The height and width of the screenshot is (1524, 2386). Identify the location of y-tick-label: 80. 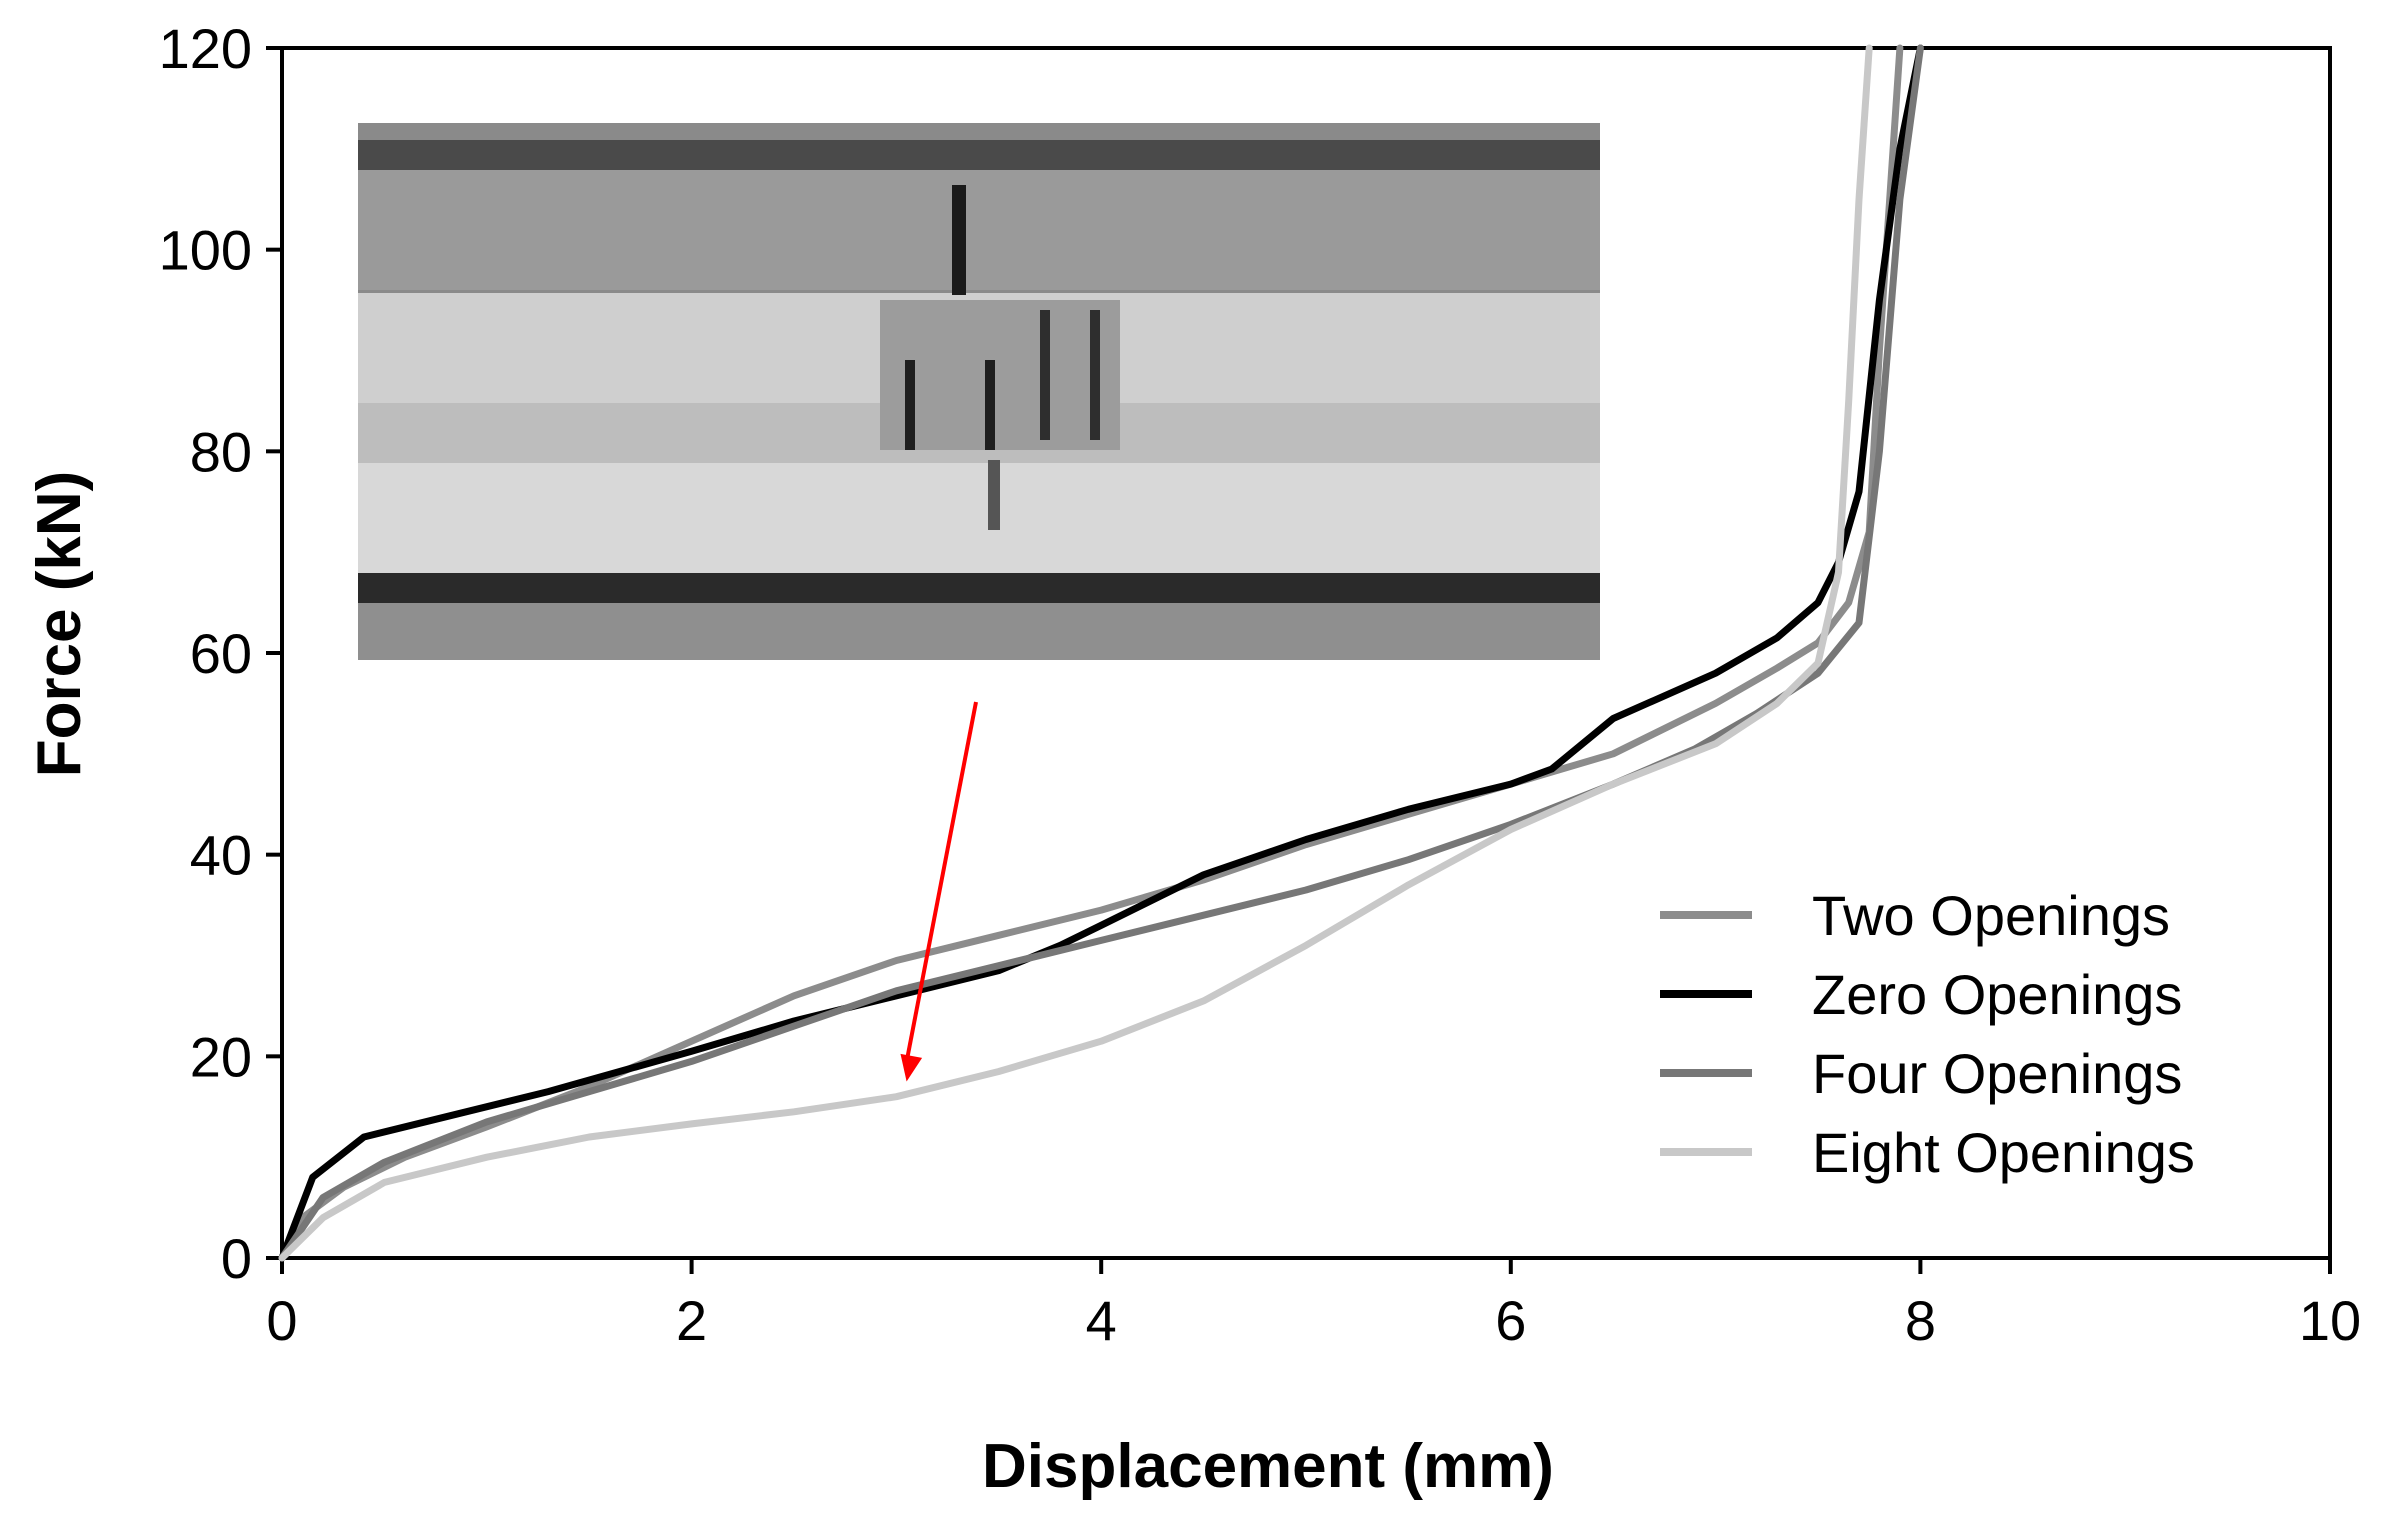
(221, 451).